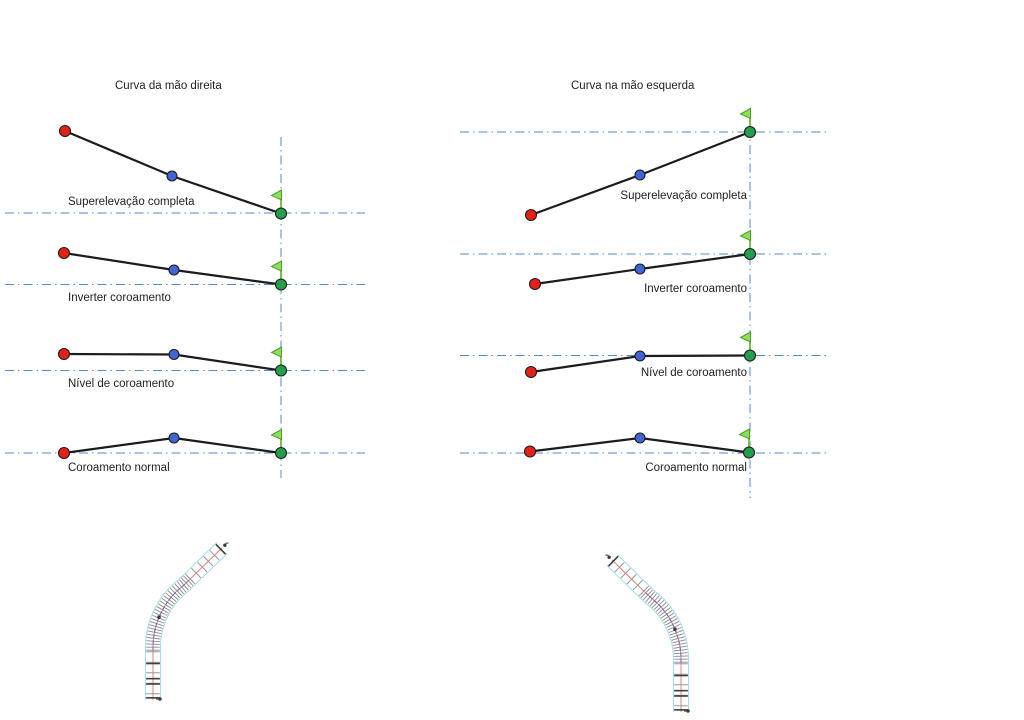 This screenshot has height=720, width=1024. What do you see at coordinates (633, 86) in the screenshot?
I see `right-panel-title: Curva na mão esquerda` at bounding box center [633, 86].